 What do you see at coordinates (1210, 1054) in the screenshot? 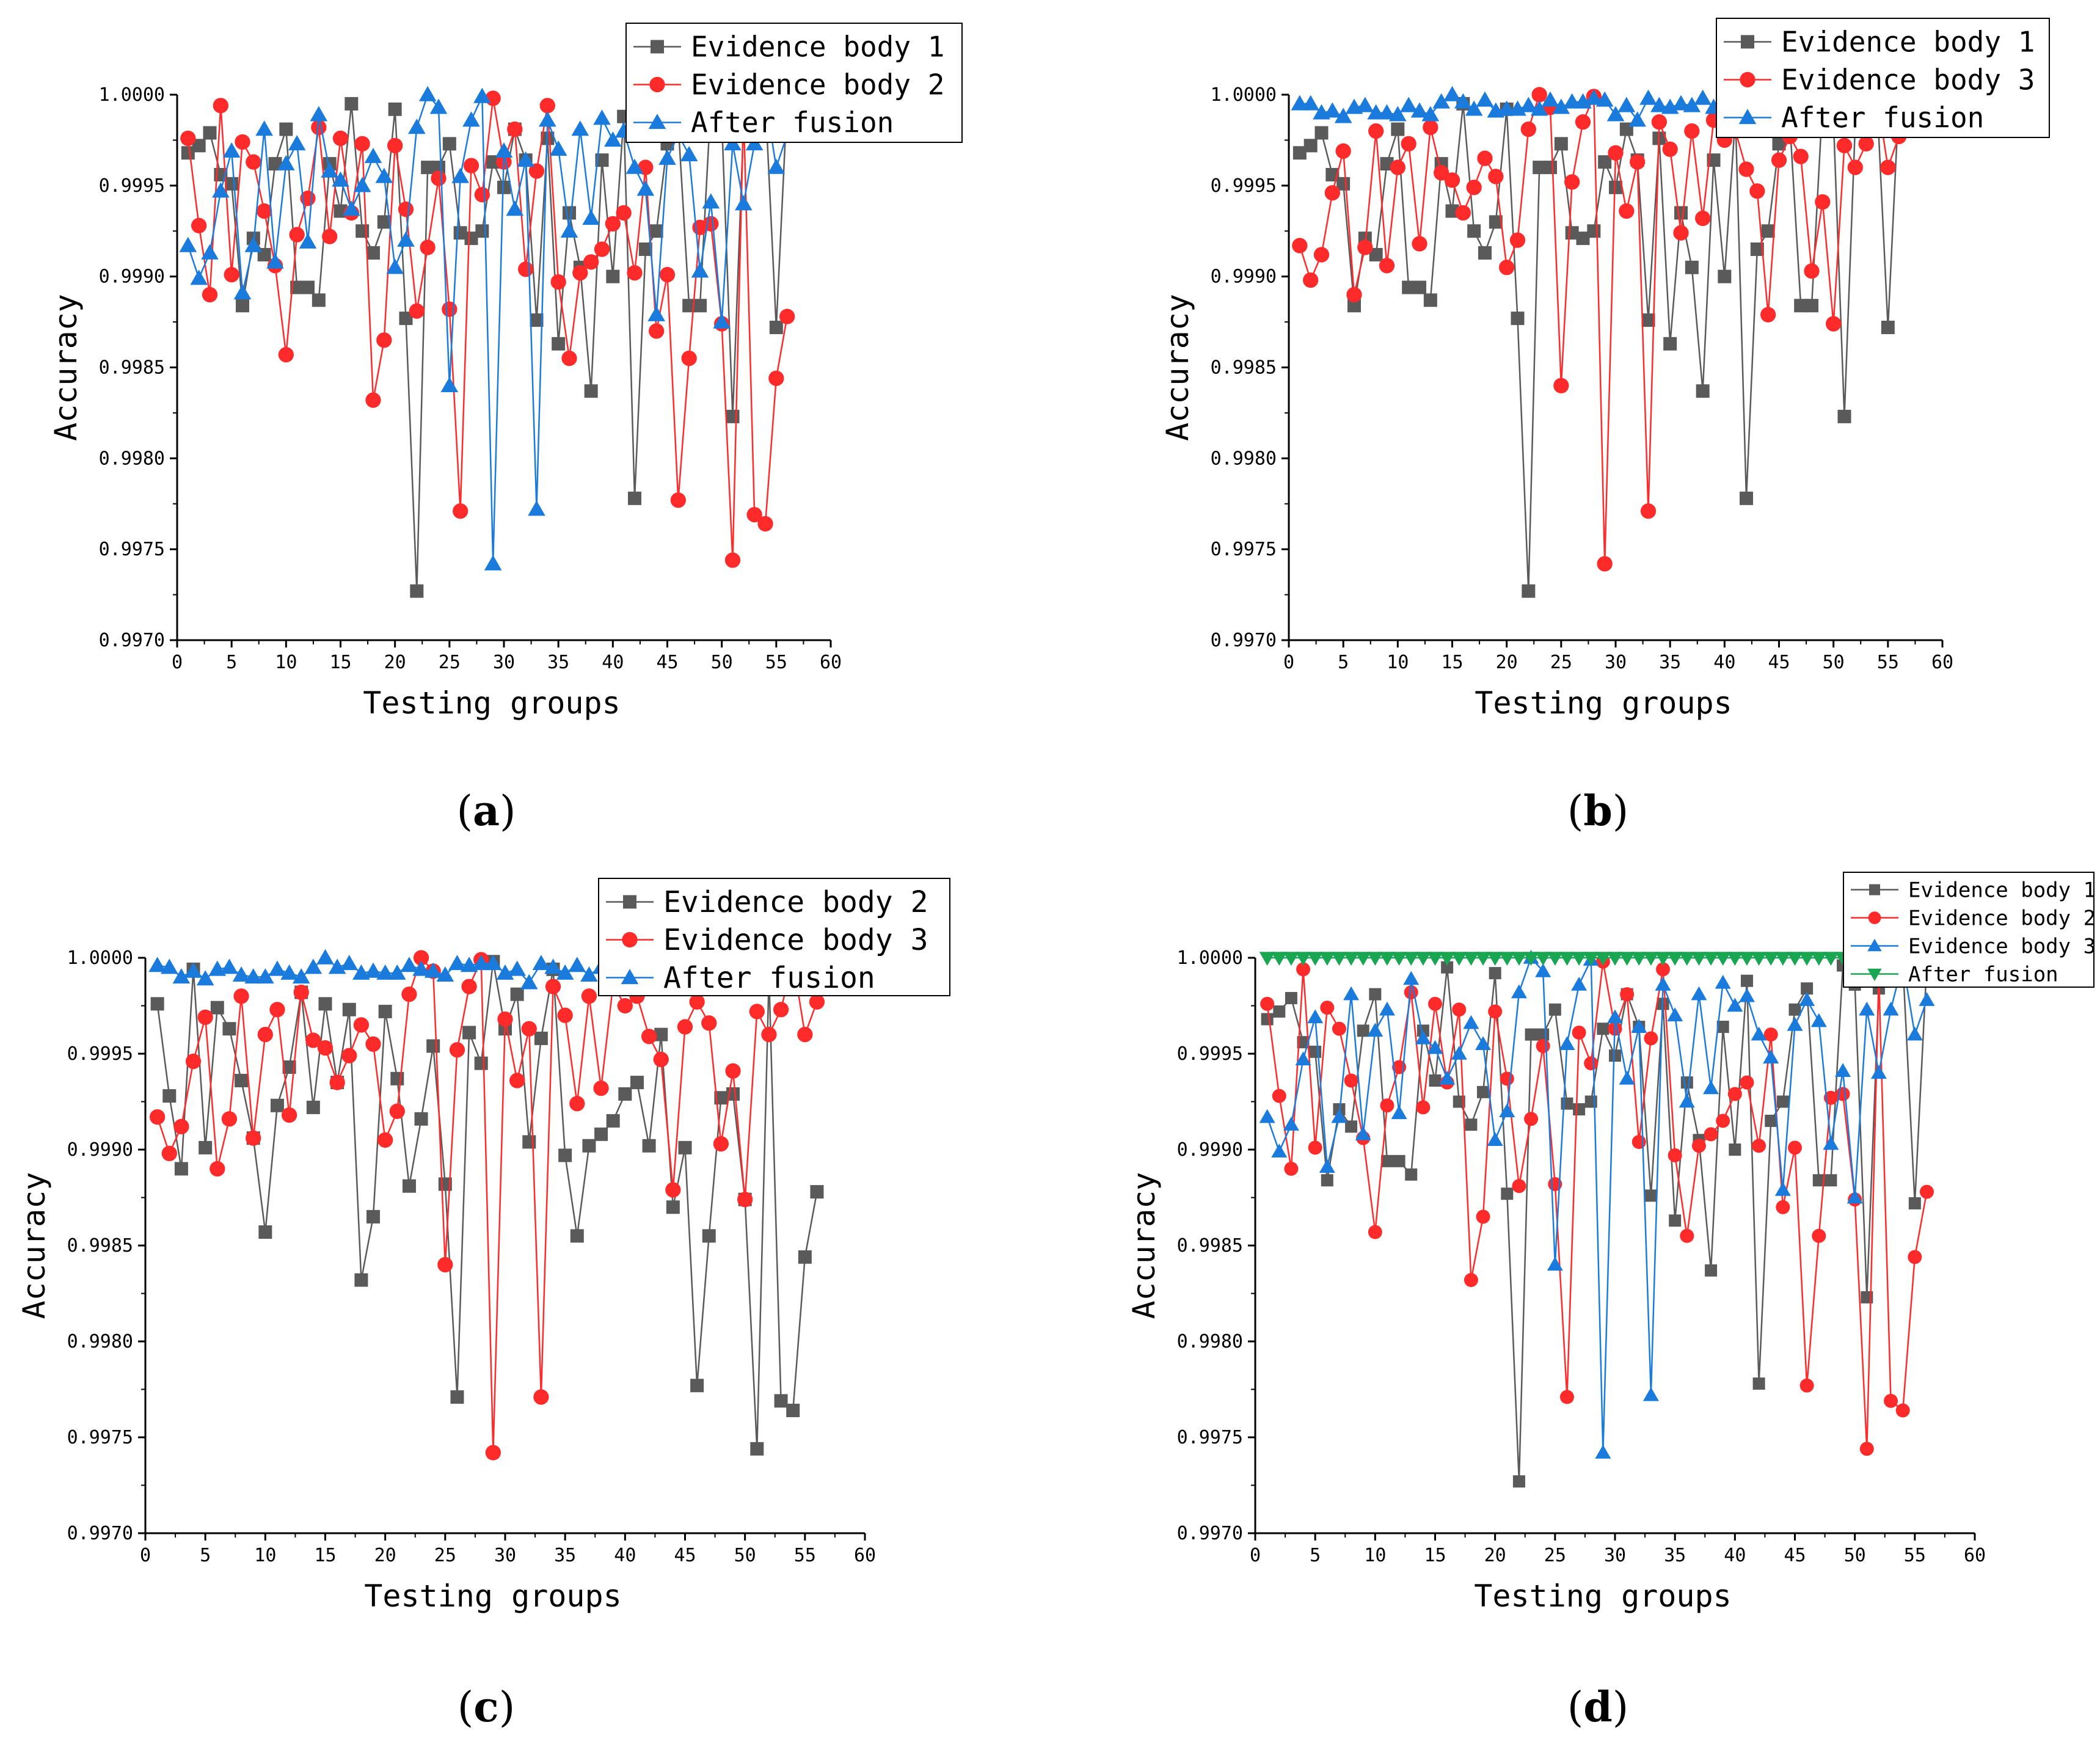
I see `y-tick-label: 0.9995` at bounding box center [1210, 1054].